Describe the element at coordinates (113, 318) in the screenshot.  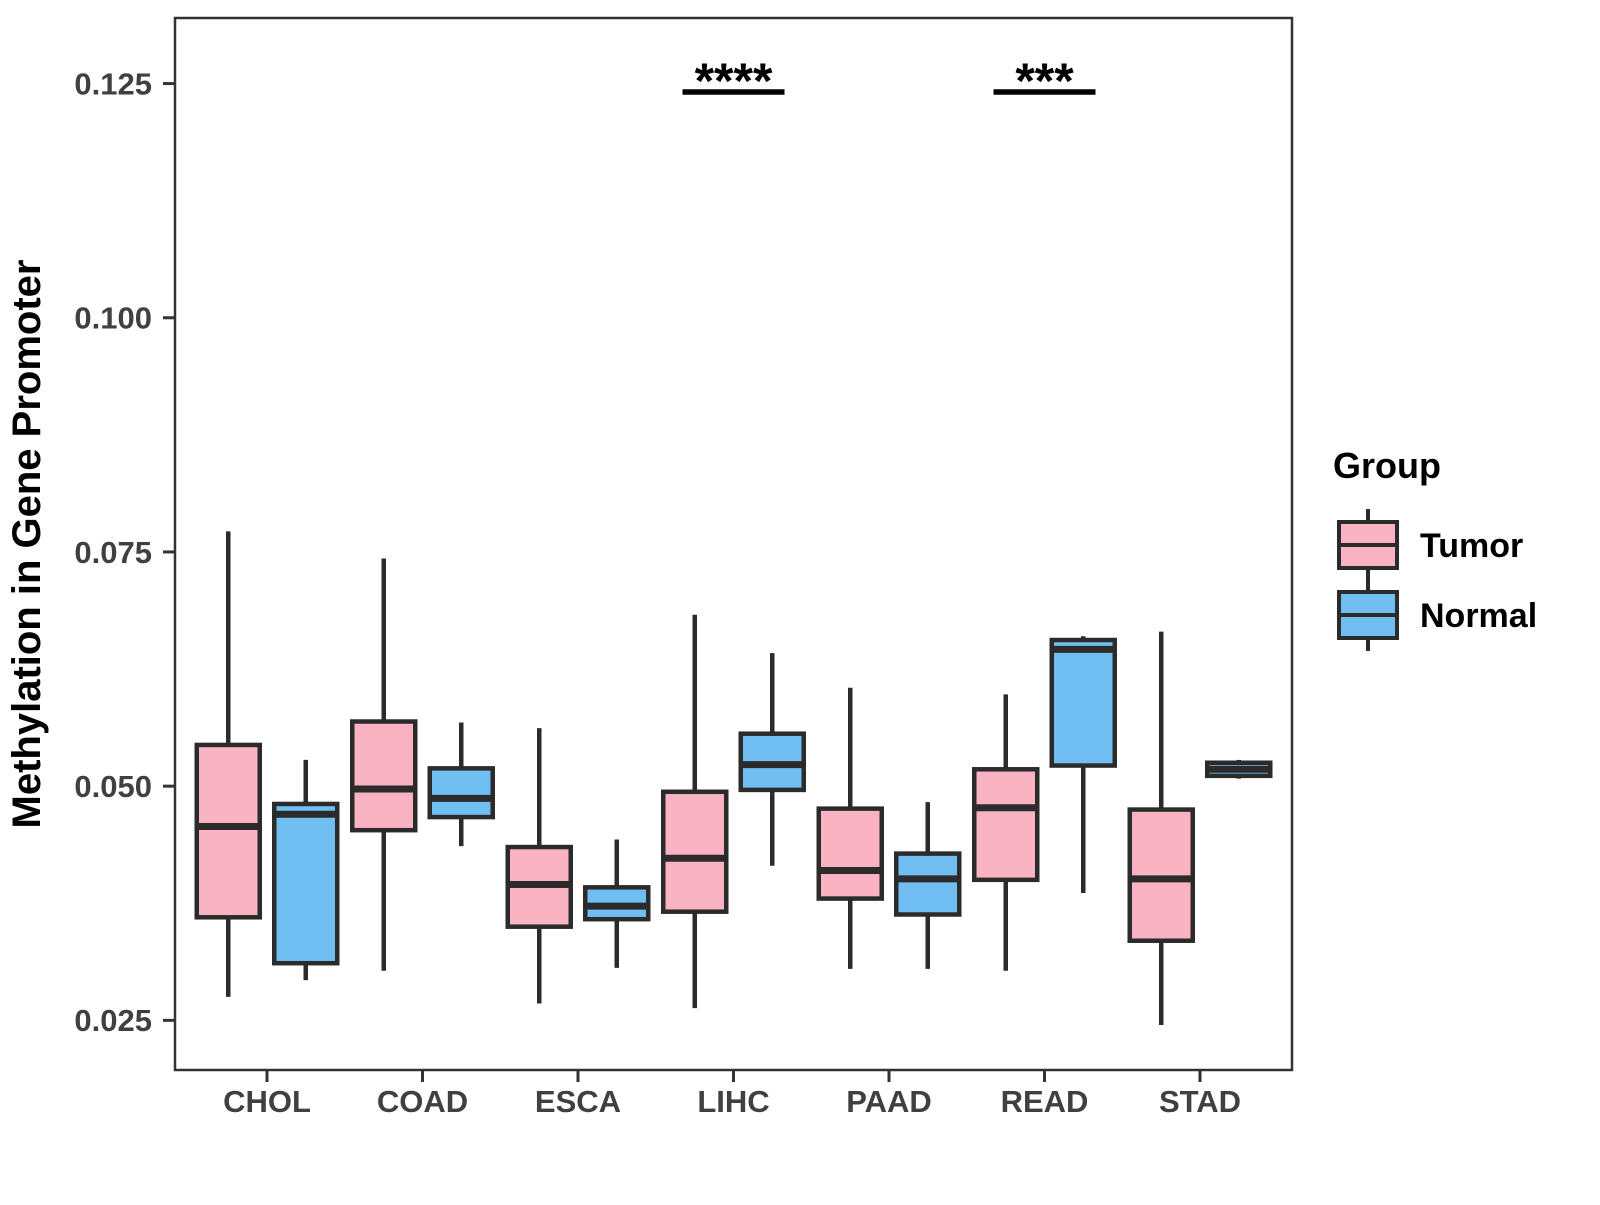
I see `y-tick-label: 0.100` at that location.